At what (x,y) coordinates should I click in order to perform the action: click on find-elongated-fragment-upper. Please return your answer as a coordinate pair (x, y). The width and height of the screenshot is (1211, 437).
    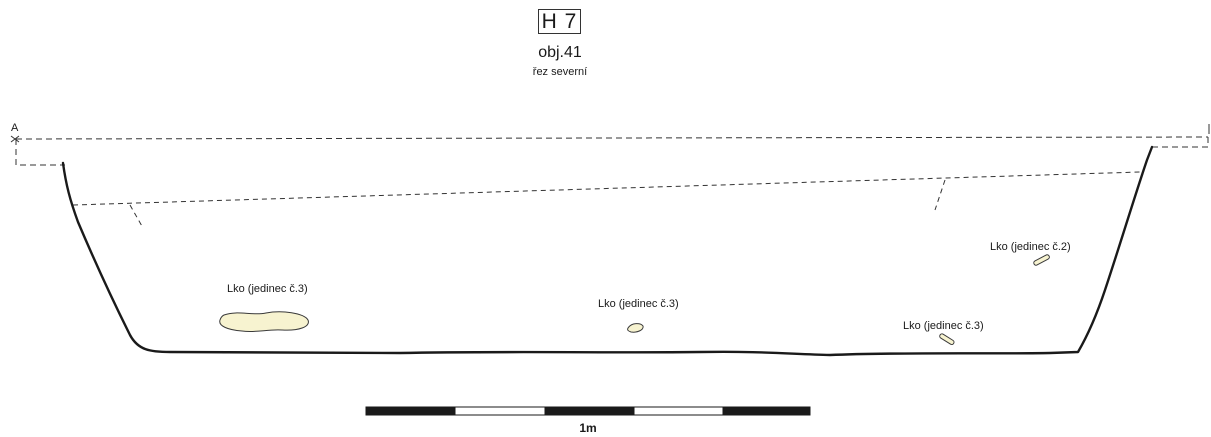
    Looking at the image, I should click on (1041, 260).